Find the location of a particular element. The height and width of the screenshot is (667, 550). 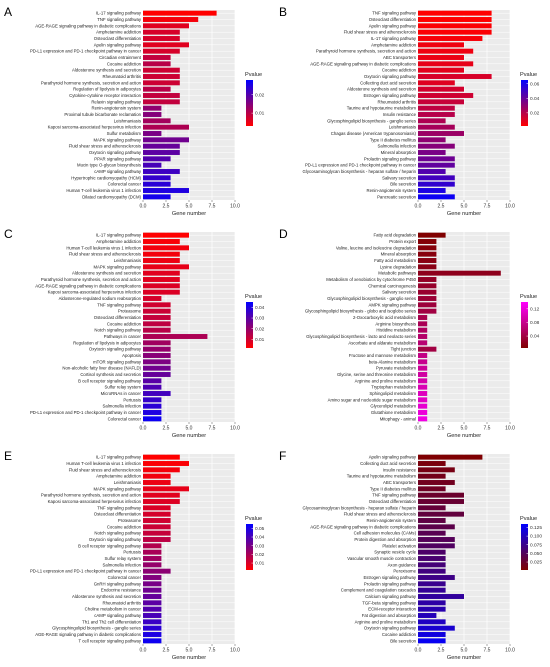

category-label: Histidine metabolism is located at coordinates (396, 330).